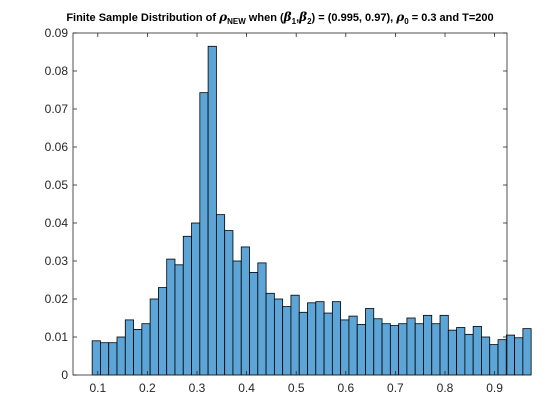 The image size is (560, 420). I want to click on title-segment: = 0.3 and T=200, so click(451, 18).